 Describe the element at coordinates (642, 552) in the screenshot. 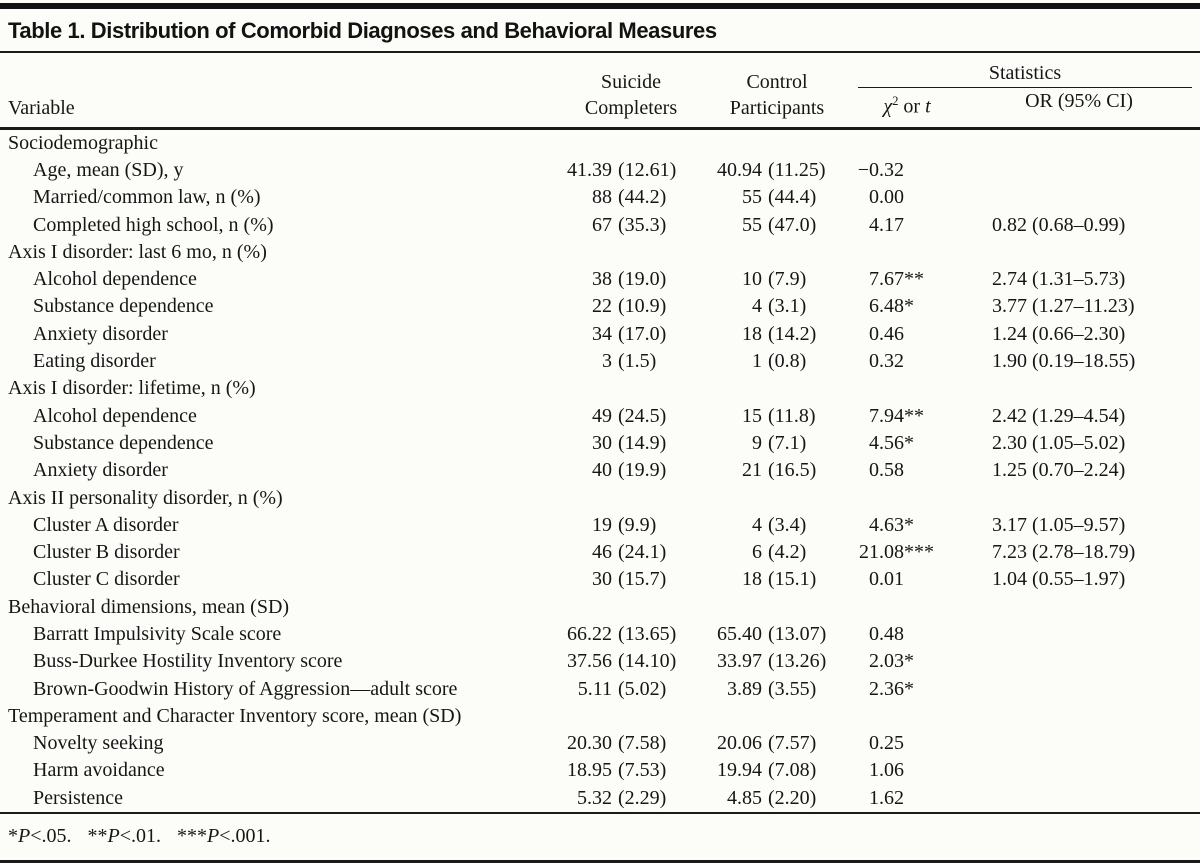

I see `value-parenthetical: (24.1)` at that location.